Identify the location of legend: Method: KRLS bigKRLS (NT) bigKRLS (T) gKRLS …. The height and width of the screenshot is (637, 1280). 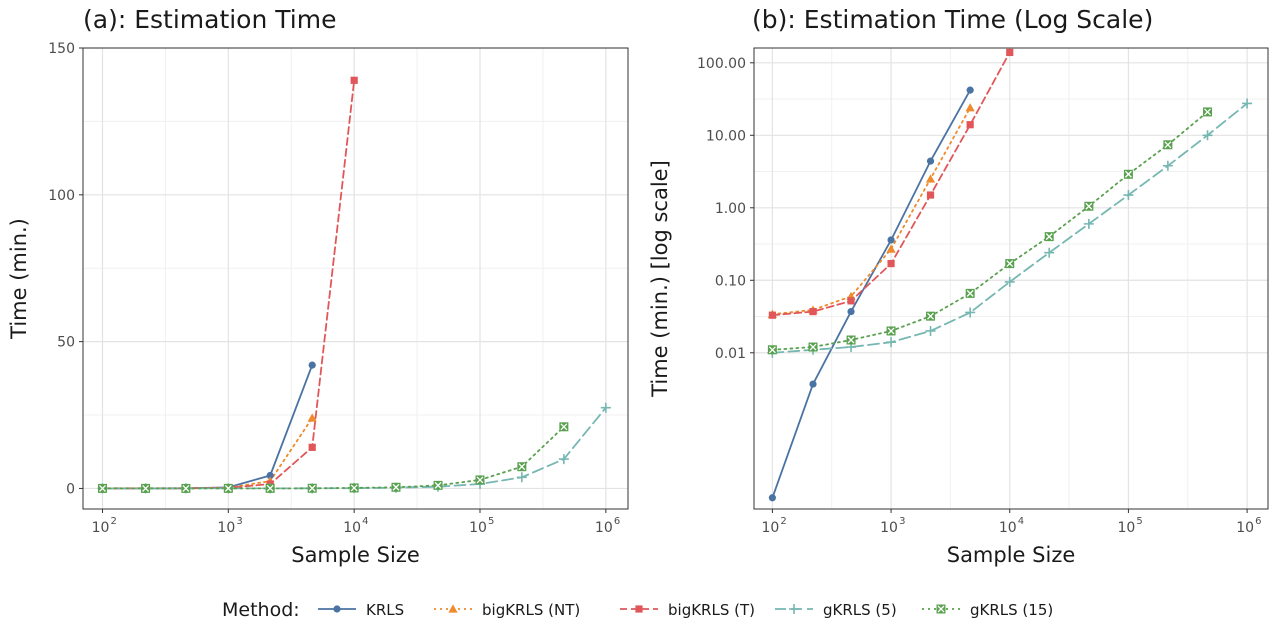
(637, 610).